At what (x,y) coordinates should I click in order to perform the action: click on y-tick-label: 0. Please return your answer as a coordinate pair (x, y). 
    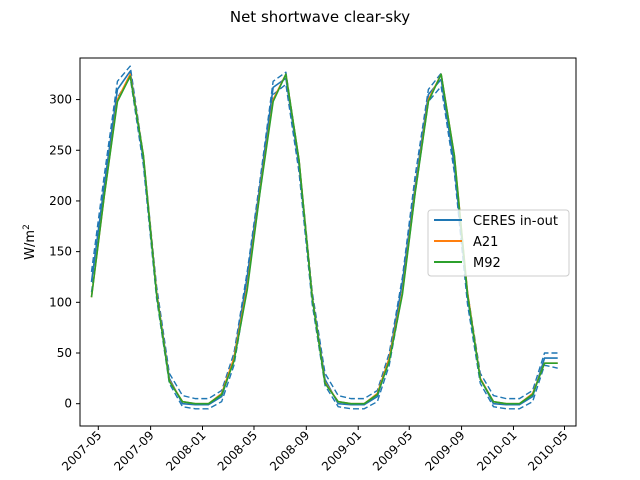
    Looking at the image, I should click on (68, 404).